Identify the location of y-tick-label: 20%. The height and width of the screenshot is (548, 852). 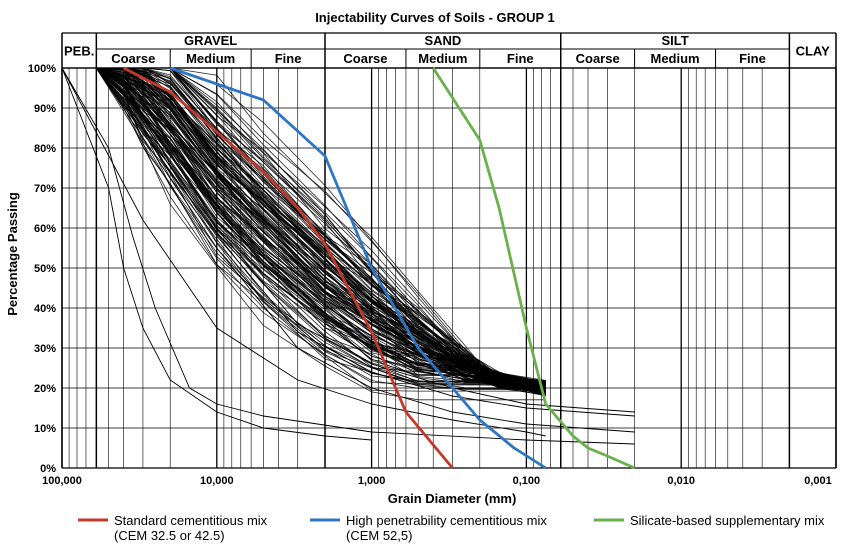
(45, 389).